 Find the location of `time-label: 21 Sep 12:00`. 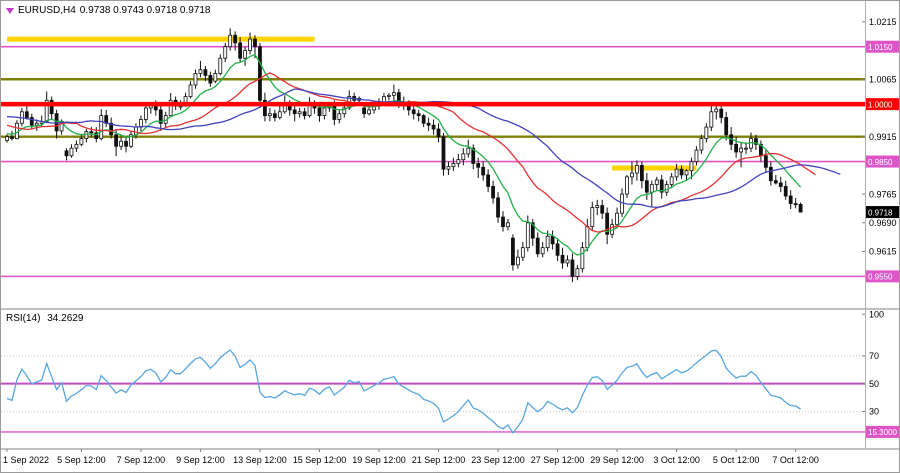

time-label: 21 Sep 12:00 is located at coordinates (439, 460).